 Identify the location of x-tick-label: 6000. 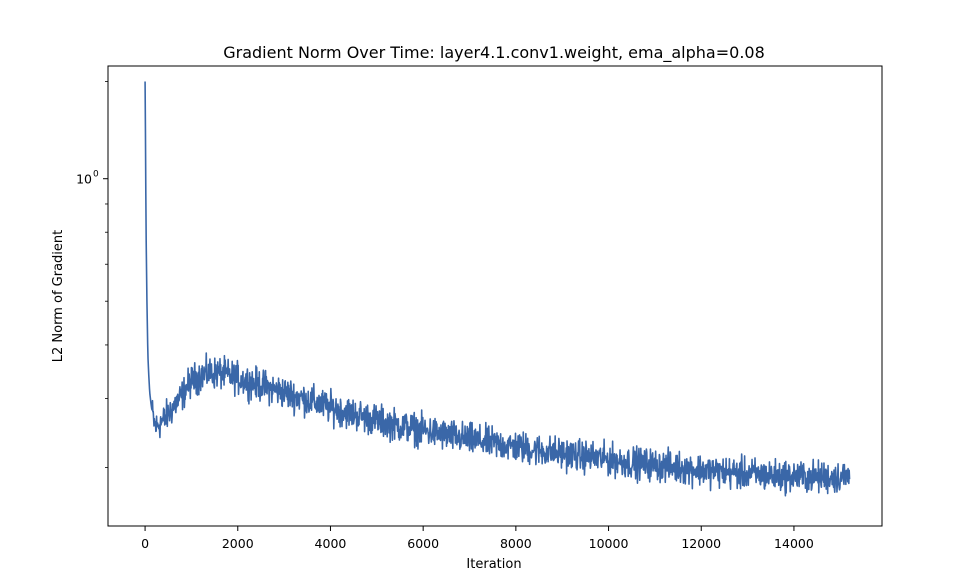
(423, 543).